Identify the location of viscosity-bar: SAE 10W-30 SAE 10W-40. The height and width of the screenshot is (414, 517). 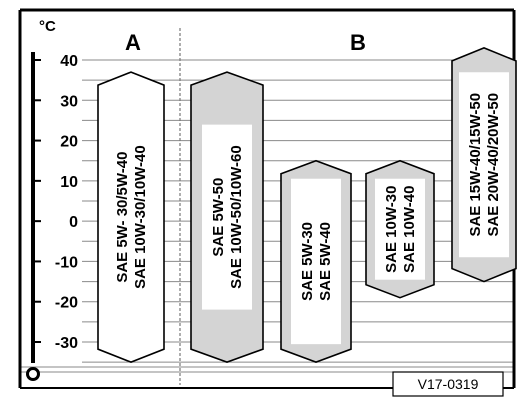
(400, 229).